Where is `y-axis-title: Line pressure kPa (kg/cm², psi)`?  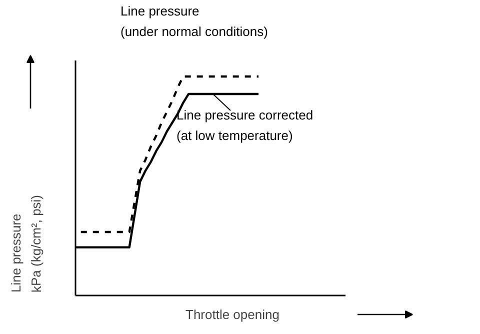
y-axis-title: Line pressure kPa (kg/cm², psi) is located at coordinates (26, 243).